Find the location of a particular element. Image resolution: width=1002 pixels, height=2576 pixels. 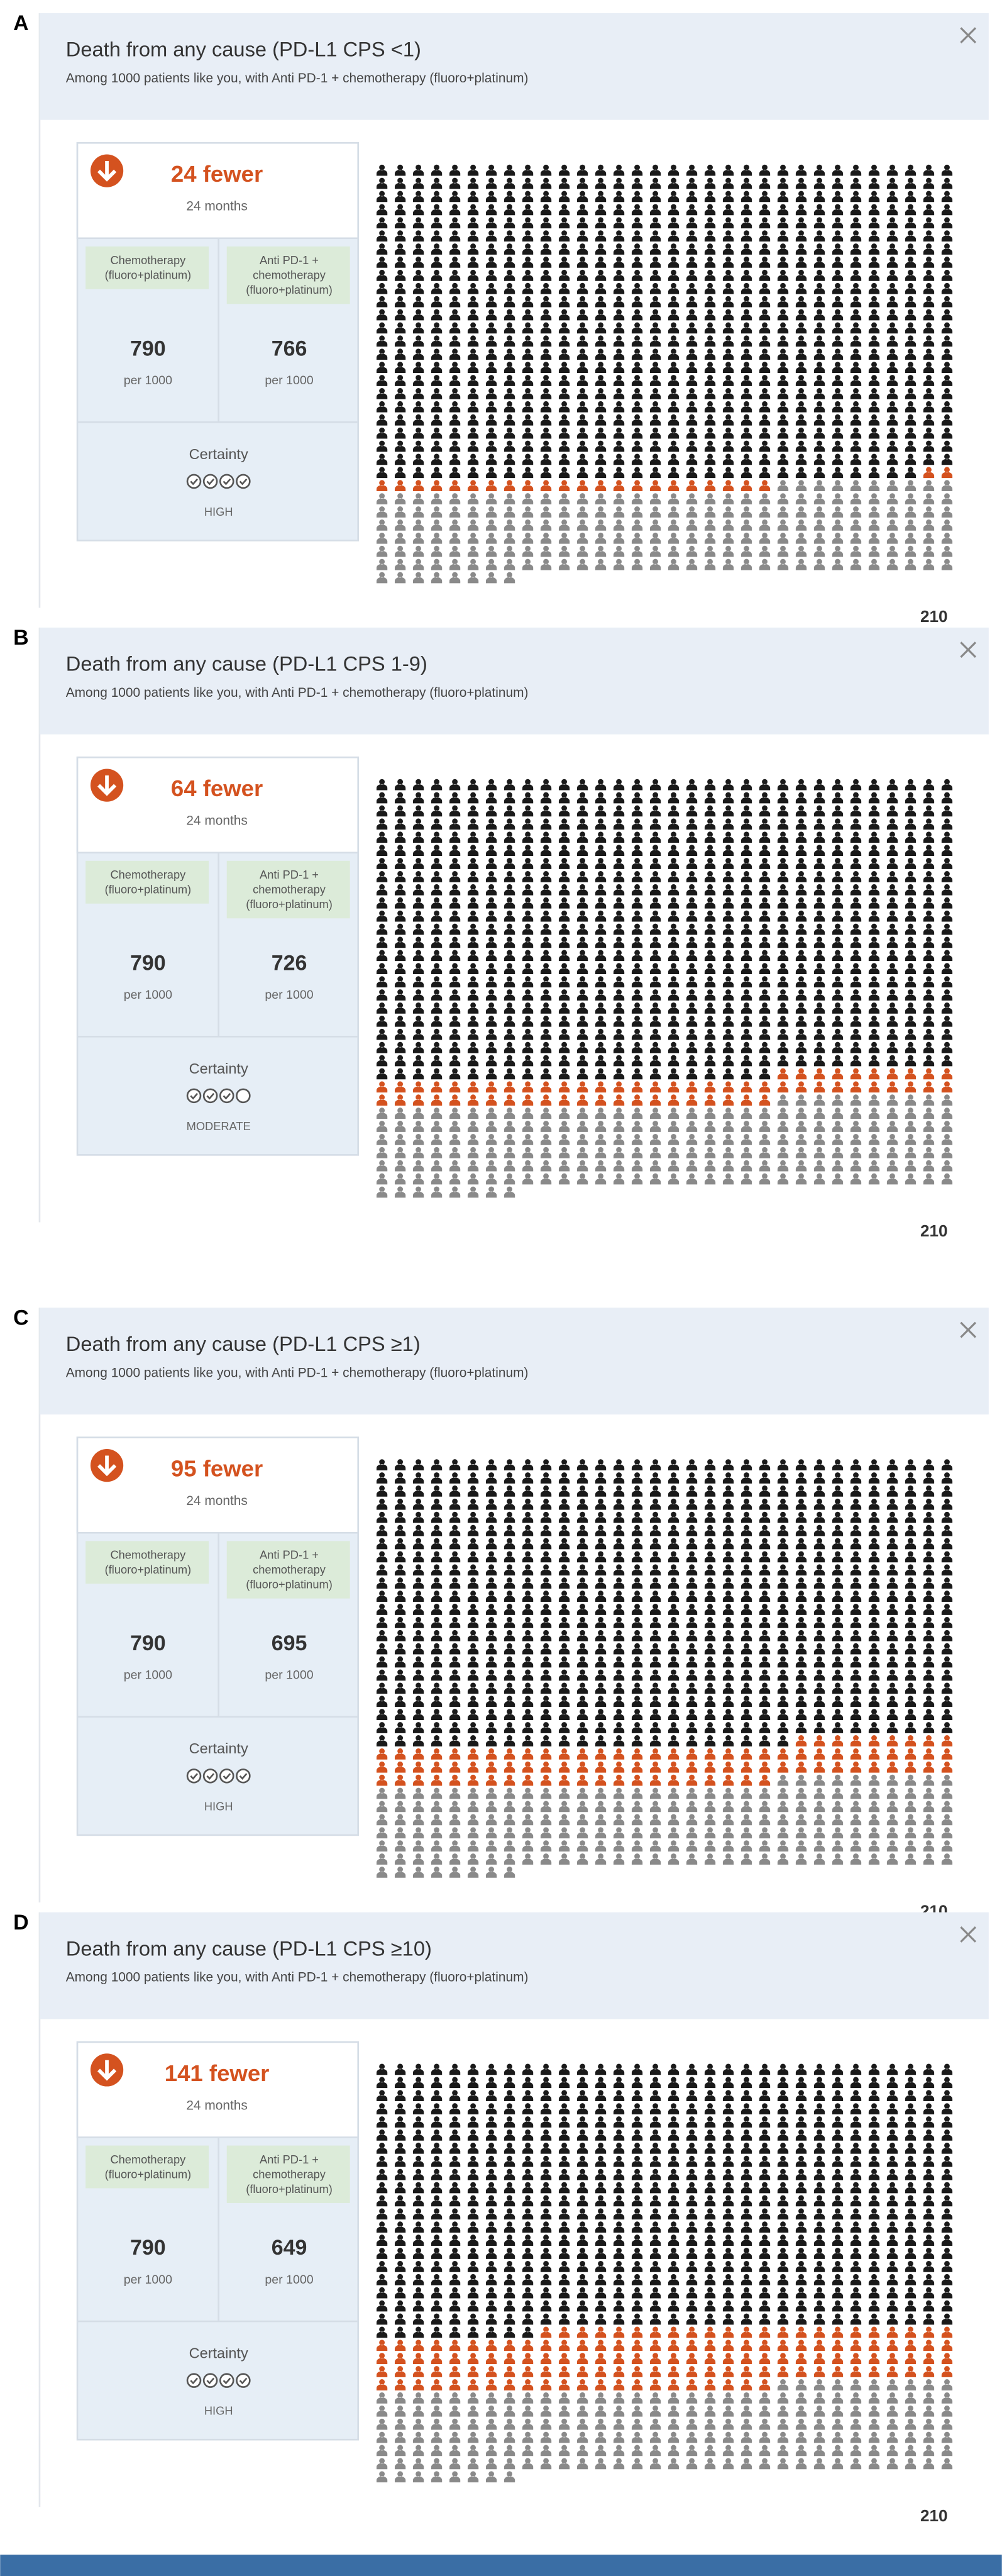

comparator-label-box is located at coordinates (147, 882).